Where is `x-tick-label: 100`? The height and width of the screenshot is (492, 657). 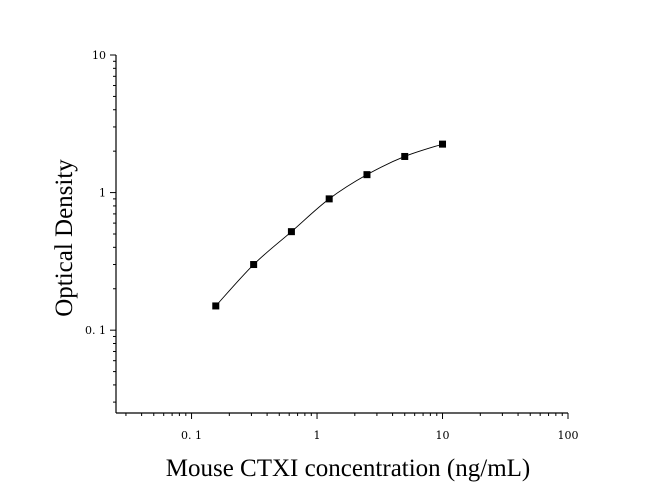
x-tick-label: 100 is located at coordinates (568, 435).